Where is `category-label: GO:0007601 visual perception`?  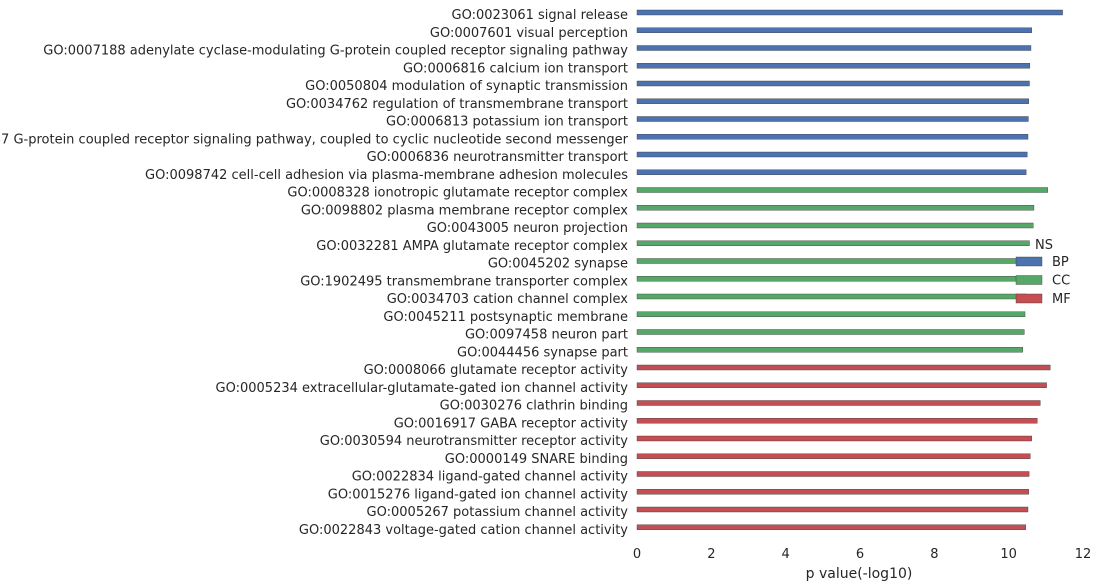 category-label: GO:0007601 visual perception is located at coordinates (529, 33).